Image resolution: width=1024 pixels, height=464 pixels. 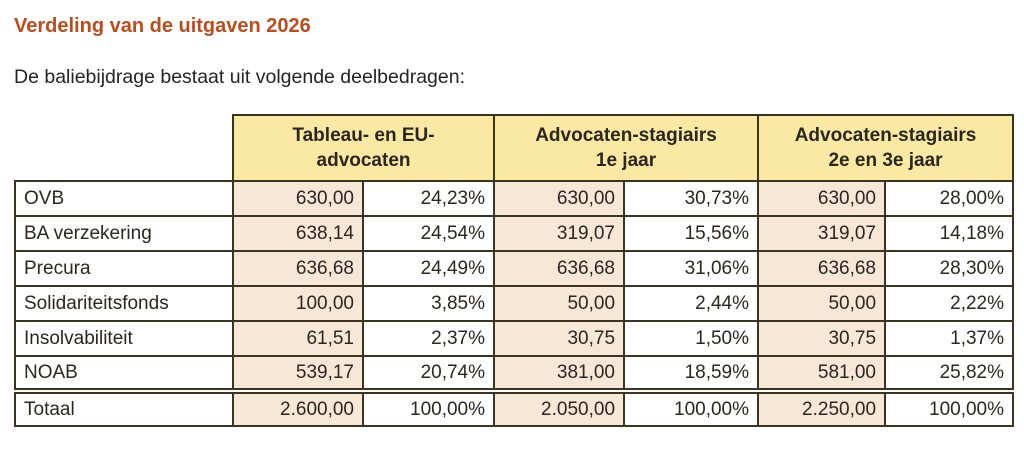 What do you see at coordinates (822, 373) in the screenshot?
I see `amount-cell: 581,00` at bounding box center [822, 373].